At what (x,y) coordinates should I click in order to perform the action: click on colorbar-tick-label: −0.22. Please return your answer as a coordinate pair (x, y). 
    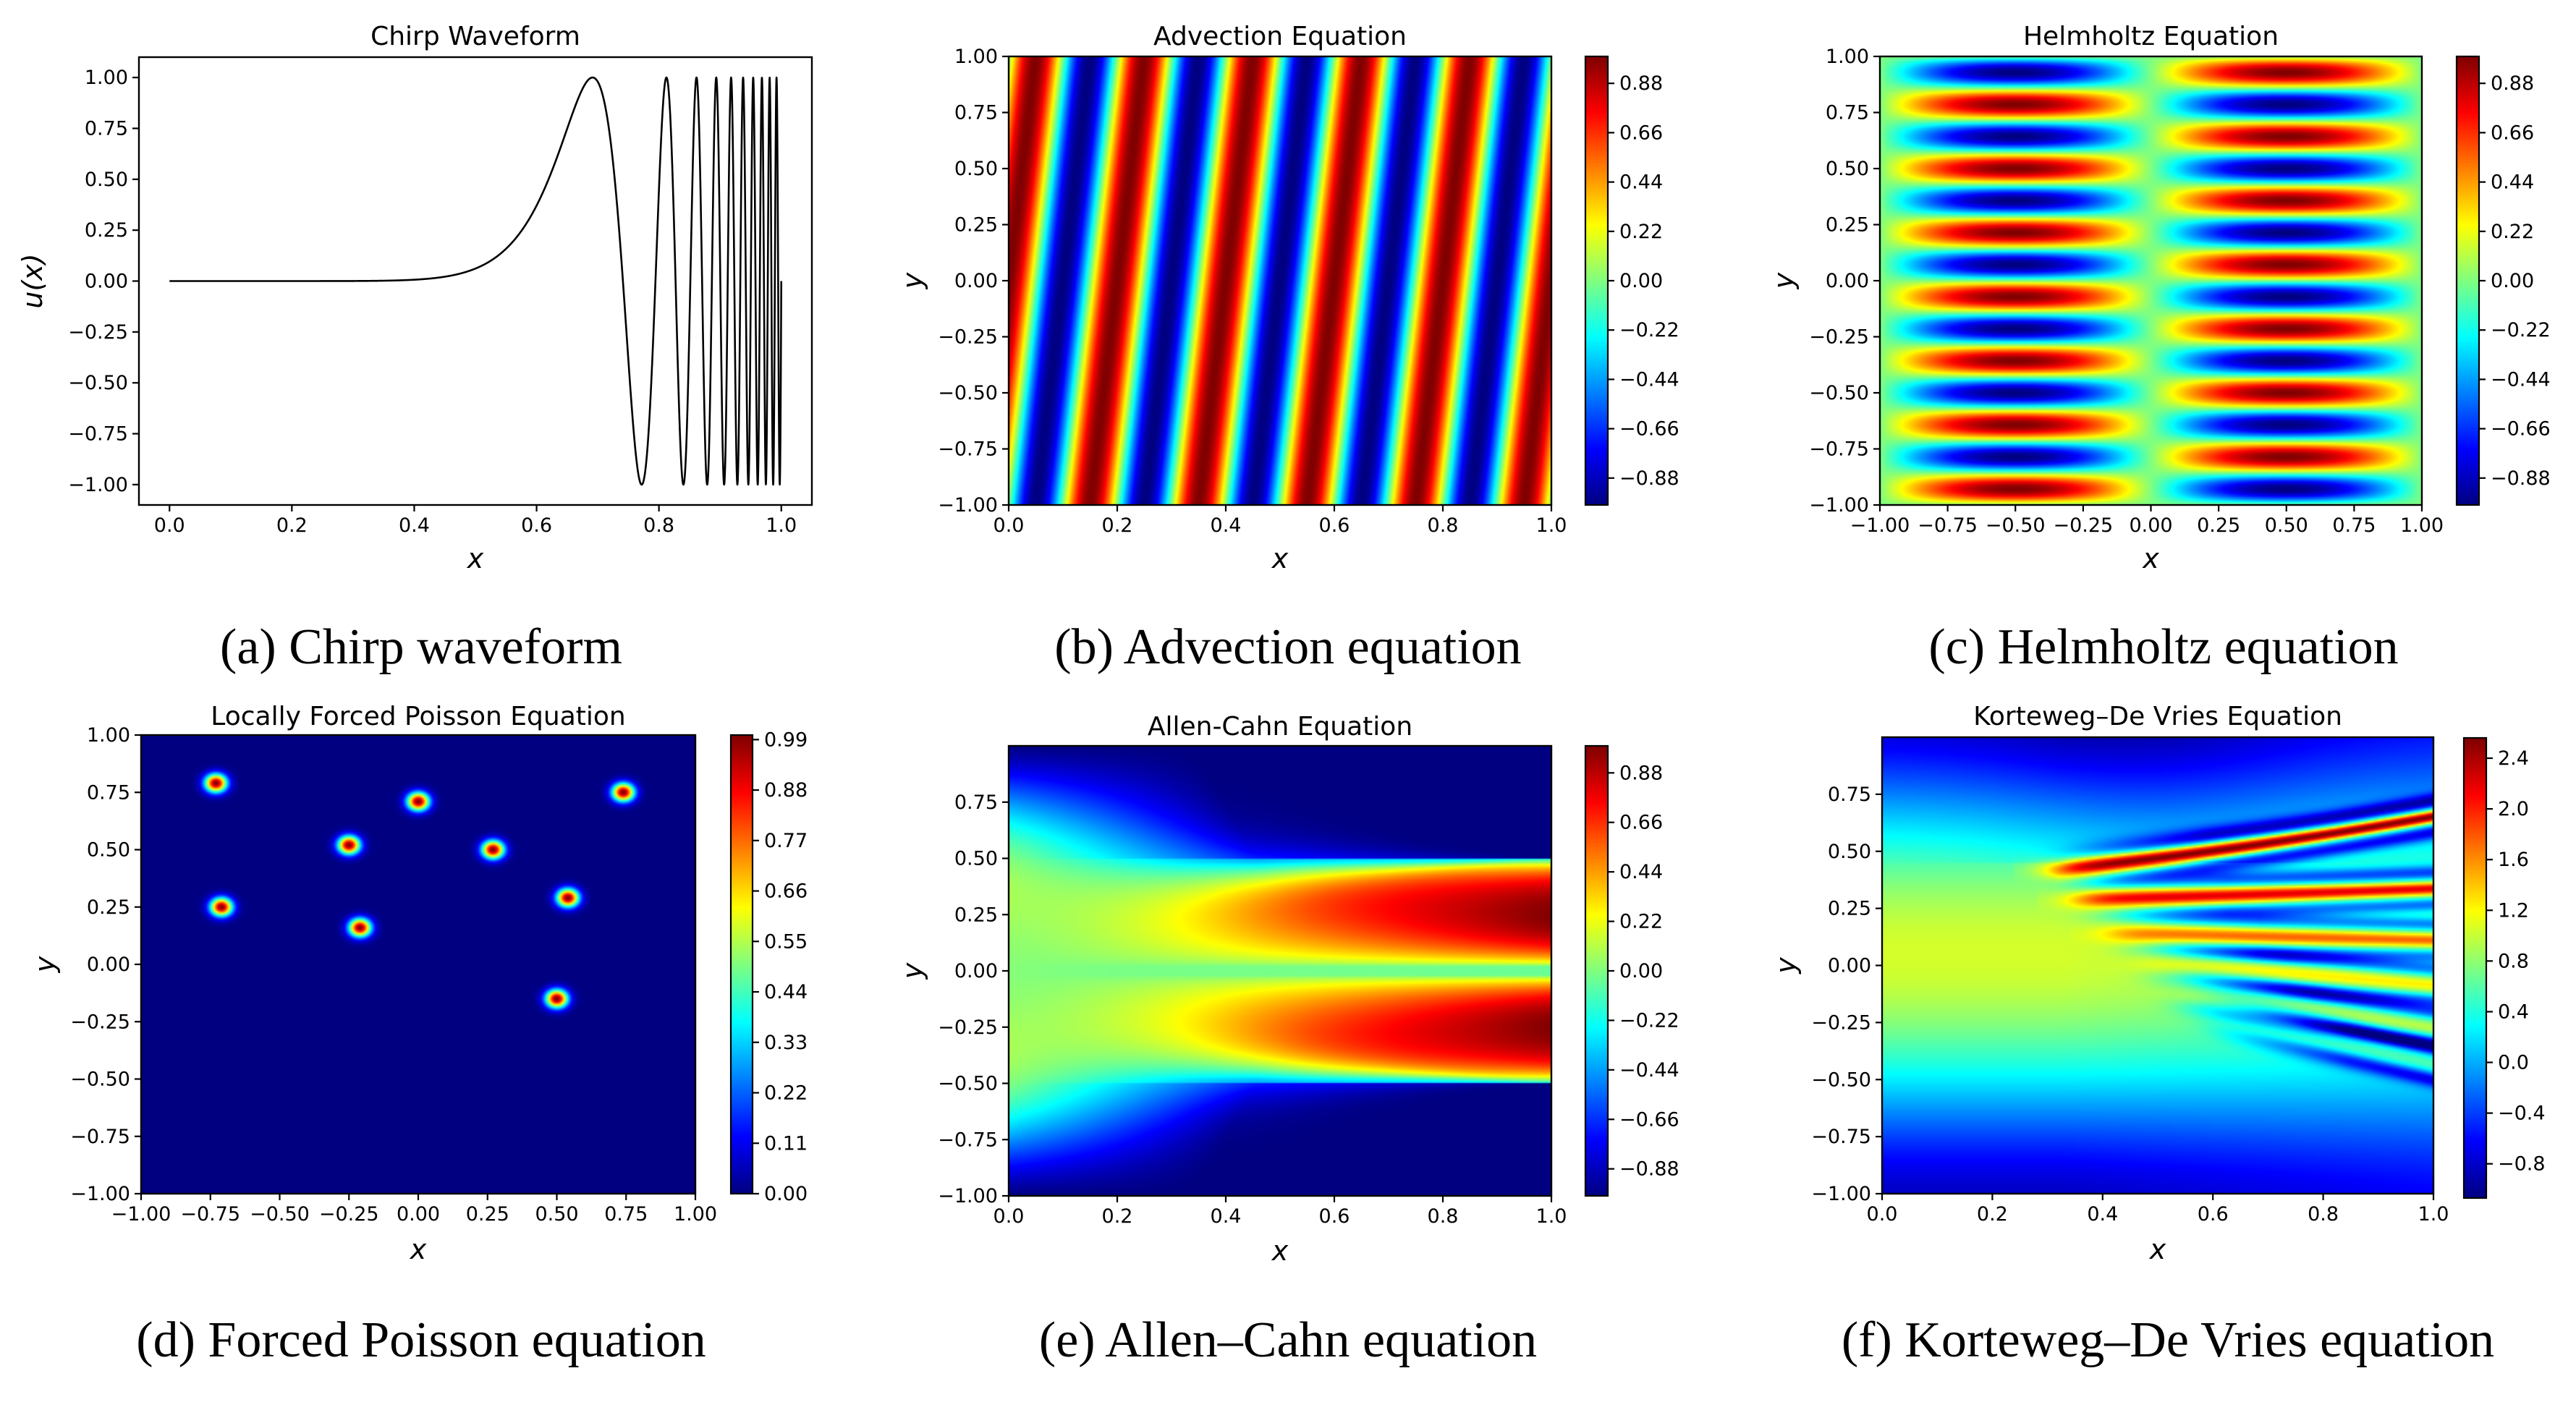
    Looking at the image, I should click on (2521, 330).